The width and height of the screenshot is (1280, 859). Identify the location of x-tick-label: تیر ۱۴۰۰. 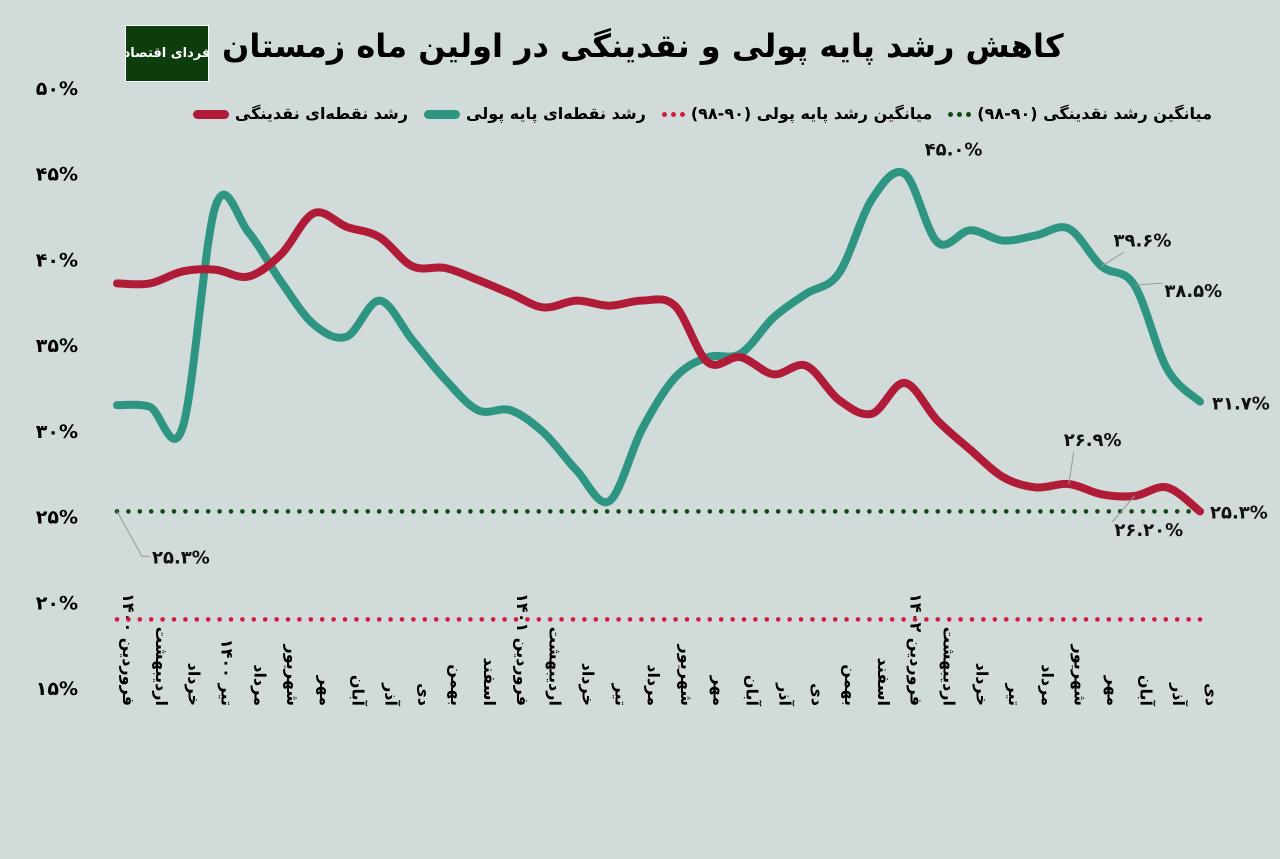
(226, 672).